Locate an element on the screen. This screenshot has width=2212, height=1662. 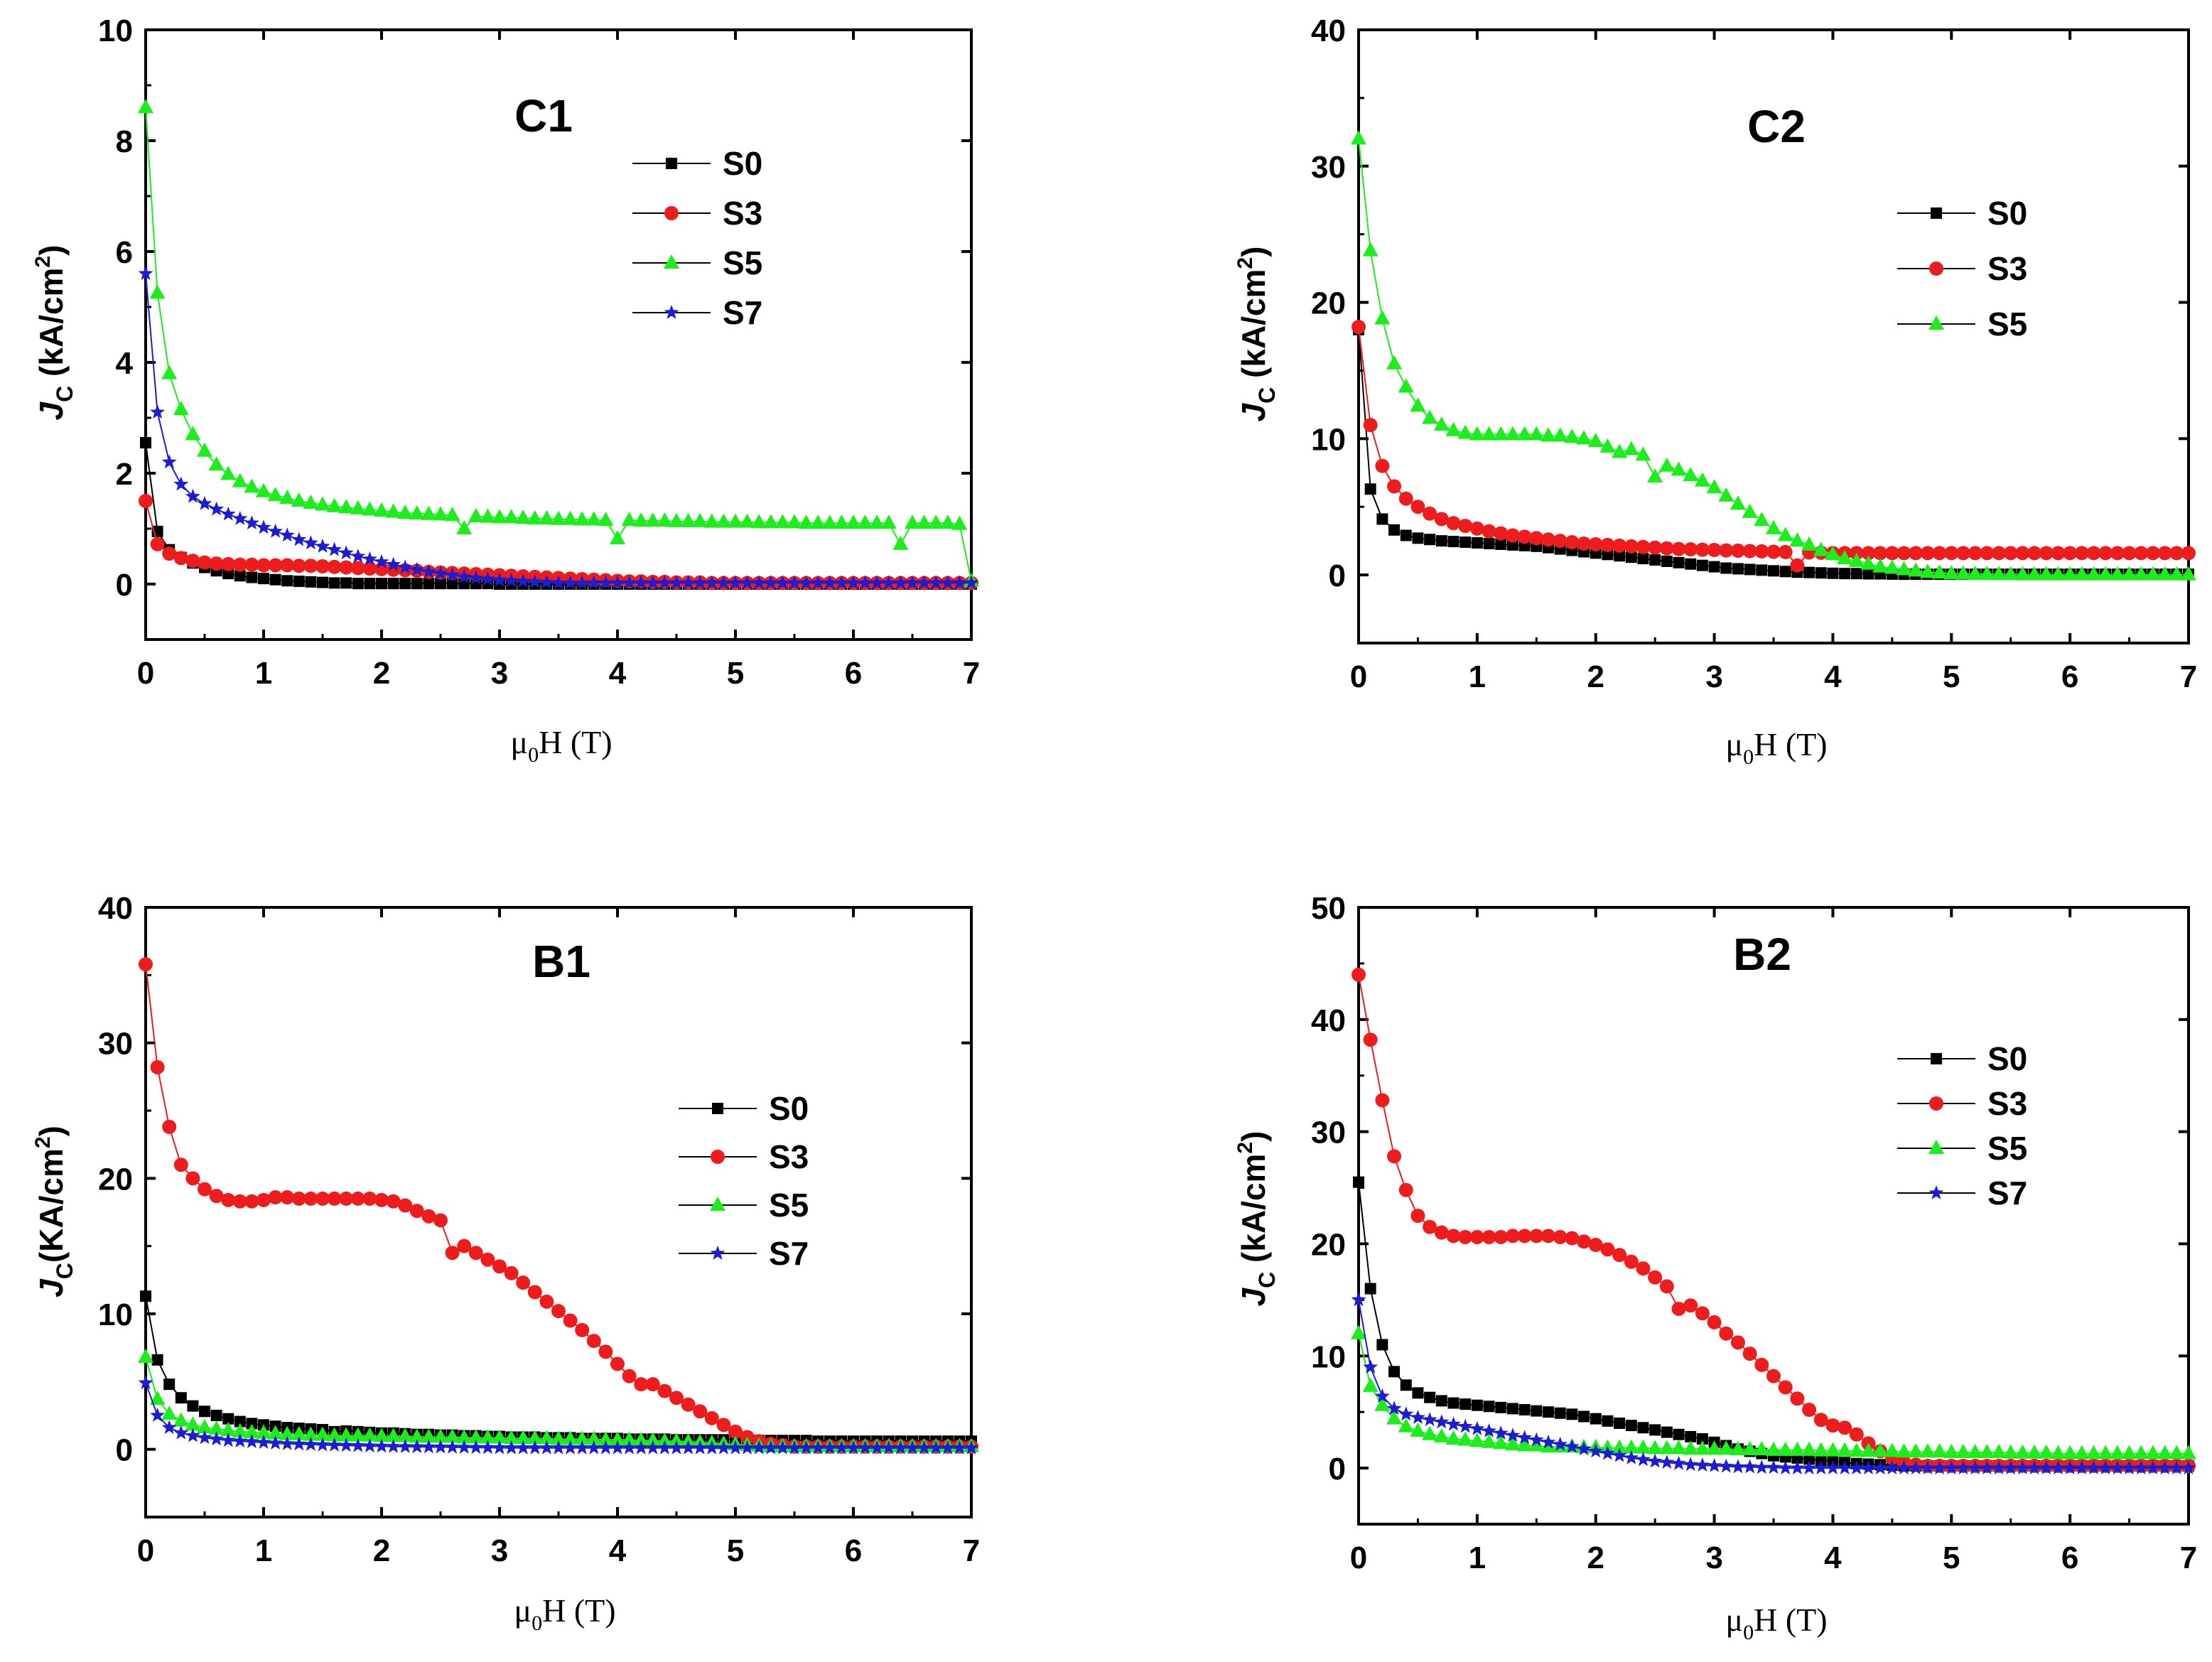
panel-title: C2 is located at coordinates (1776, 126).